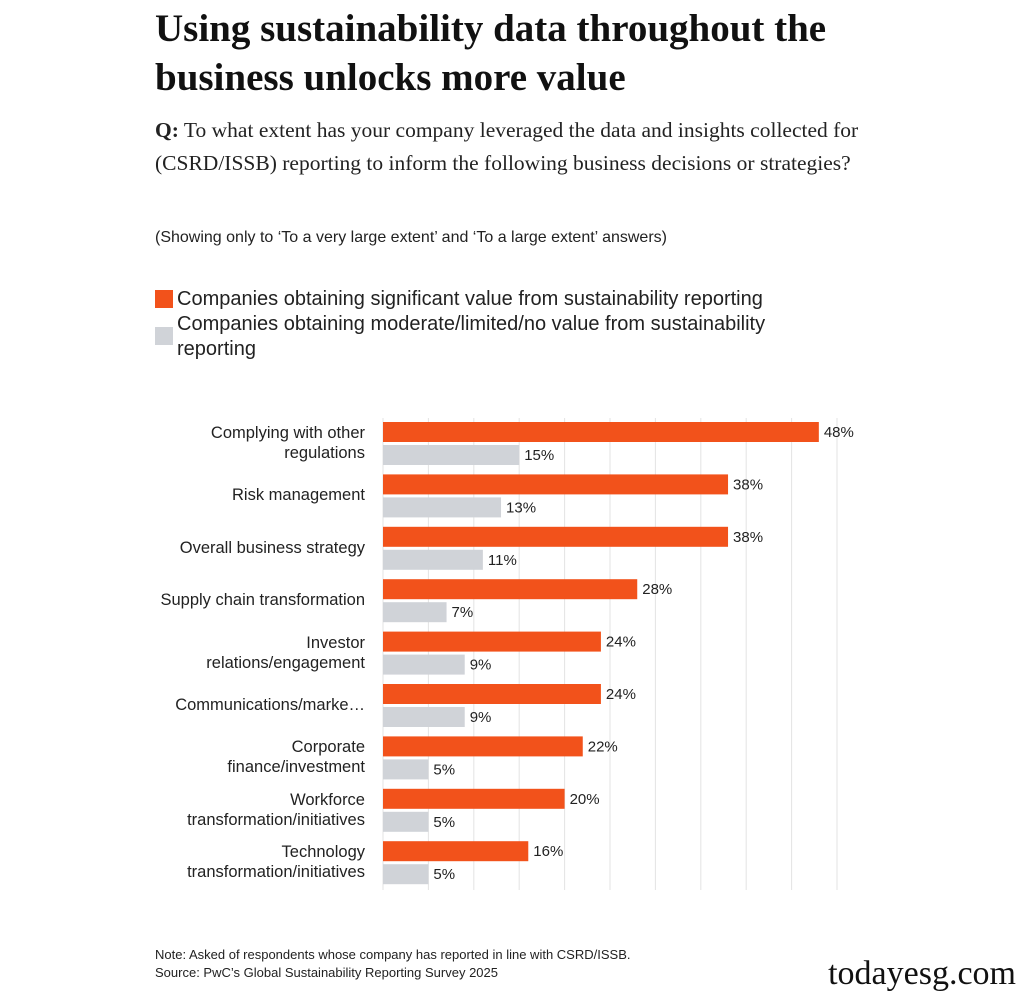 The width and height of the screenshot is (1018, 997). I want to click on value-label: 7%, so click(463, 612).